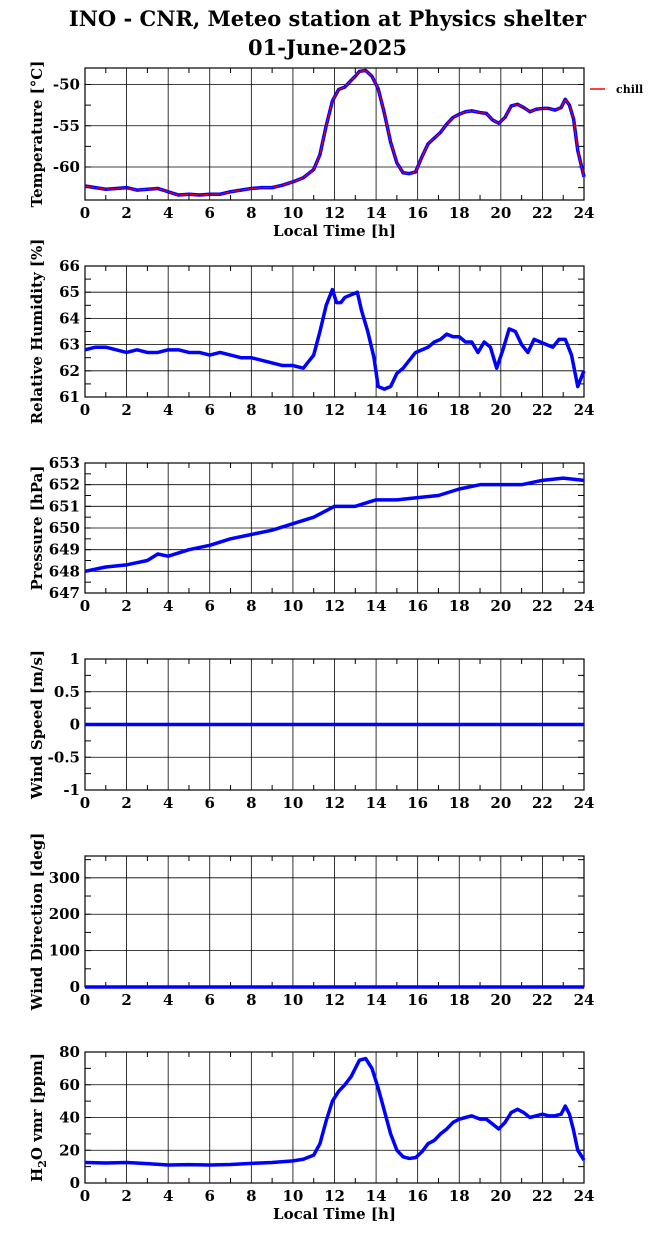 The height and width of the screenshot is (1248, 655). What do you see at coordinates (85, 410) in the screenshot?
I see `x-tick-label-humidity: 0` at bounding box center [85, 410].